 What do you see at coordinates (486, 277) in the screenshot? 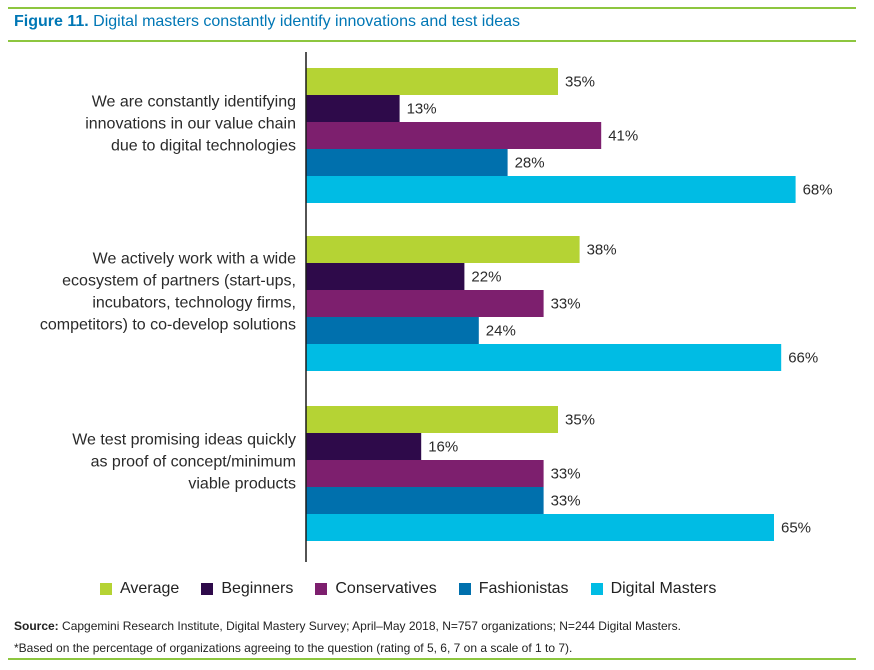
I see `data-label: 22%` at bounding box center [486, 277].